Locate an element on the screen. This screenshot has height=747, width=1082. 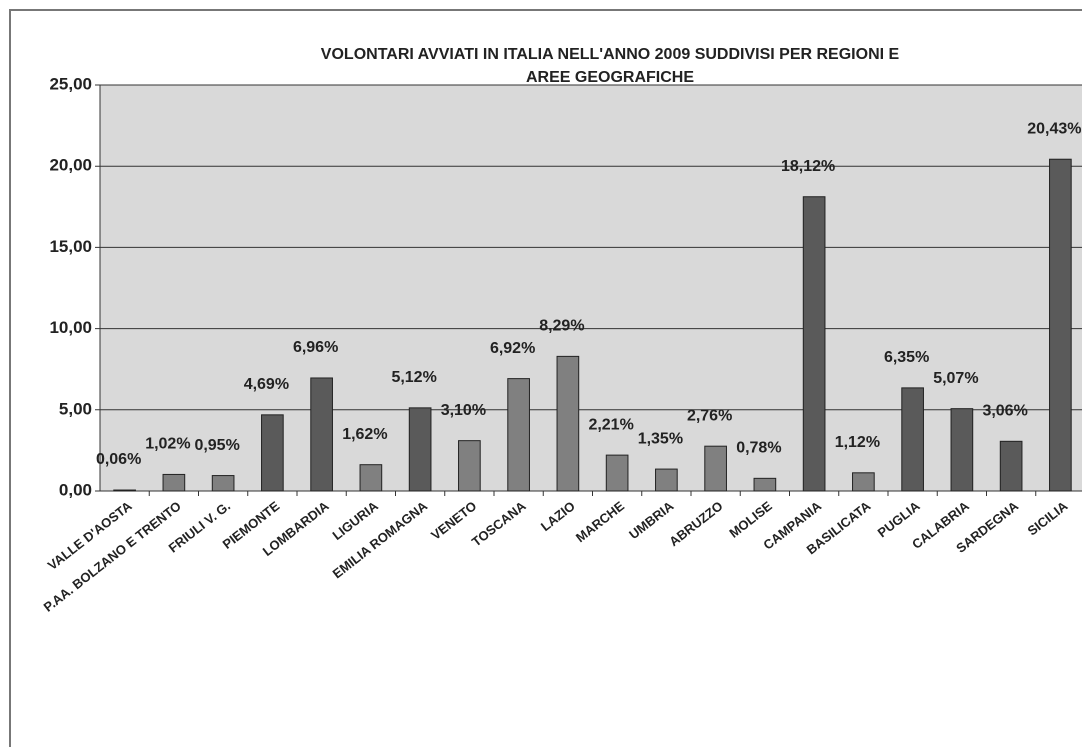
value-label: 2,21% is located at coordinates (610, 424).